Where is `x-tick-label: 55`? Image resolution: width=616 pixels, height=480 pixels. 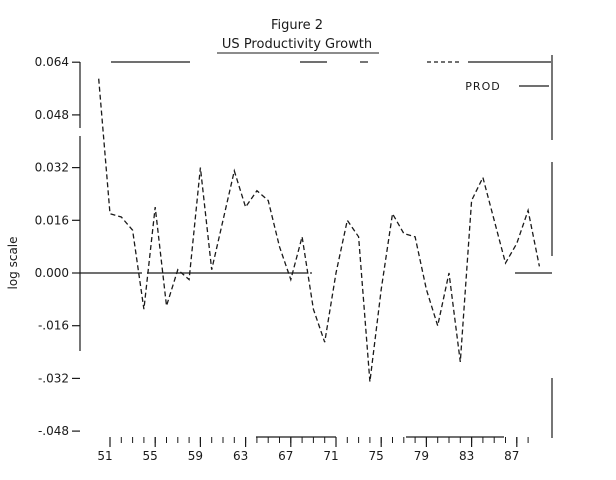
x-tick-label: 55 is located at coordinates (150, 456).